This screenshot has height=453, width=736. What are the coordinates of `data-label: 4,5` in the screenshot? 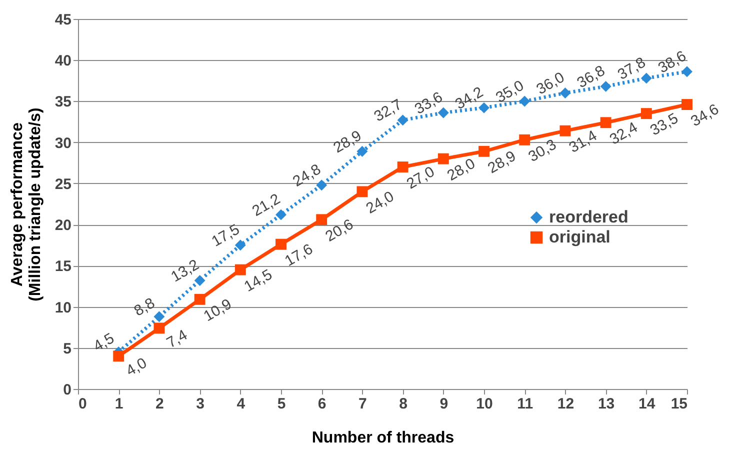 It's located at (104, 343).